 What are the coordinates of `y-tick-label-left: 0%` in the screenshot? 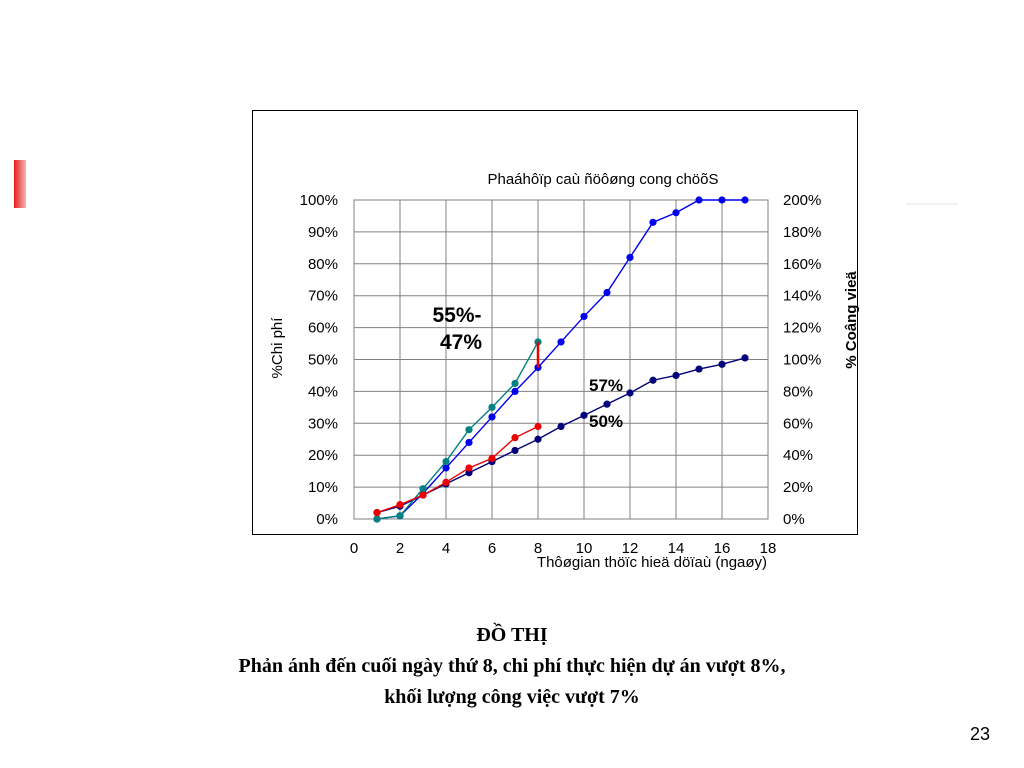 It's located at (327, 519).